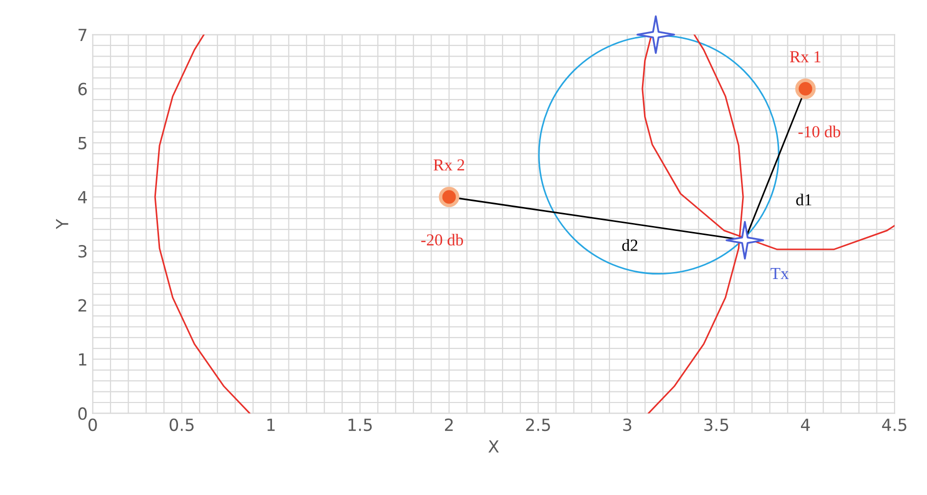 This screenshot has height=495, width=927. What do you see at coordinates (82, 143) in the screenshot?
I see `y-tick-label: 5` at bounding box center [82, 143].